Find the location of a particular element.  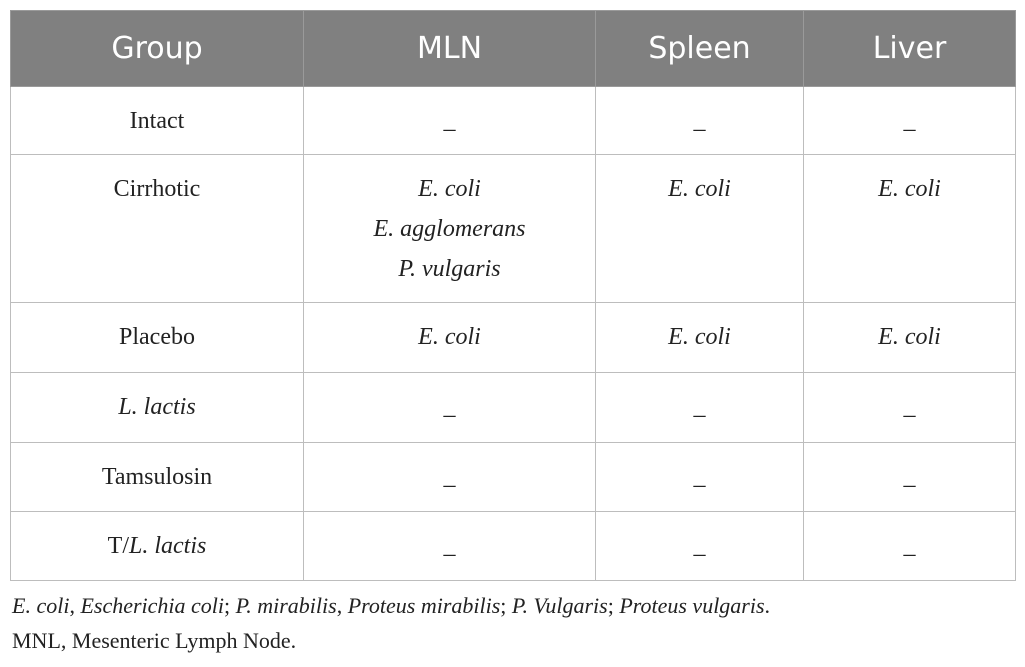

cell-text: Intact is located at coordinates (157, 121).